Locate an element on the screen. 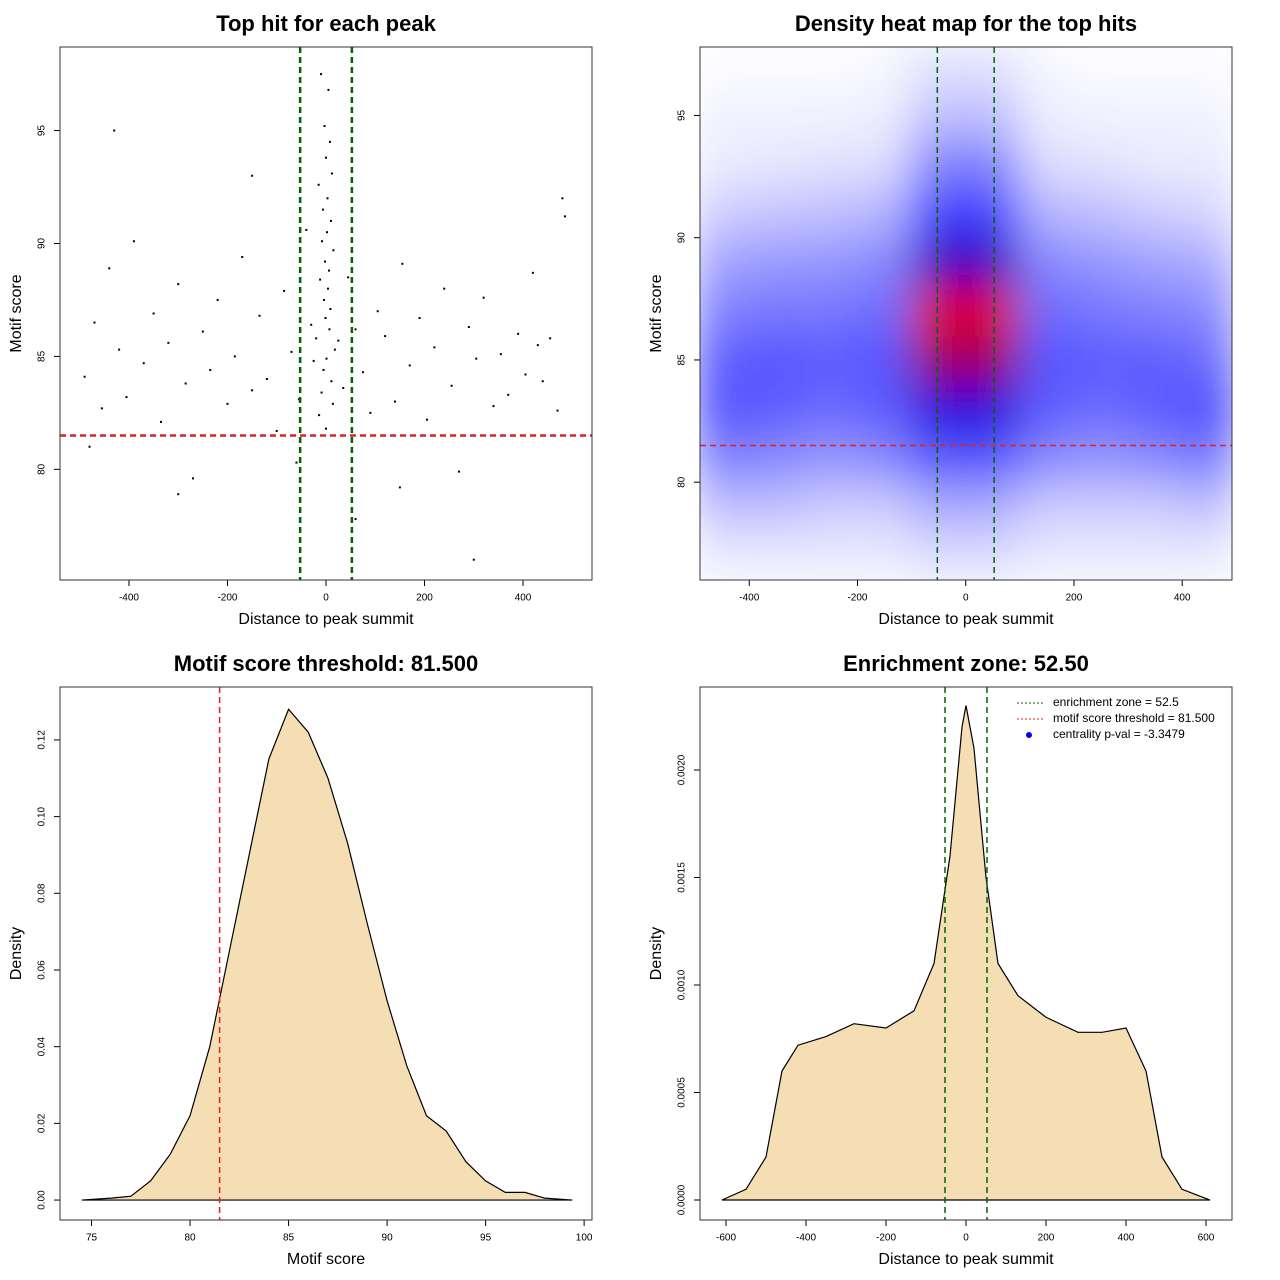 The height and width of the screenshot is (1280, 1280). legend-label: motif score threshold = 81.500 is located at coordinates (1134, 718).